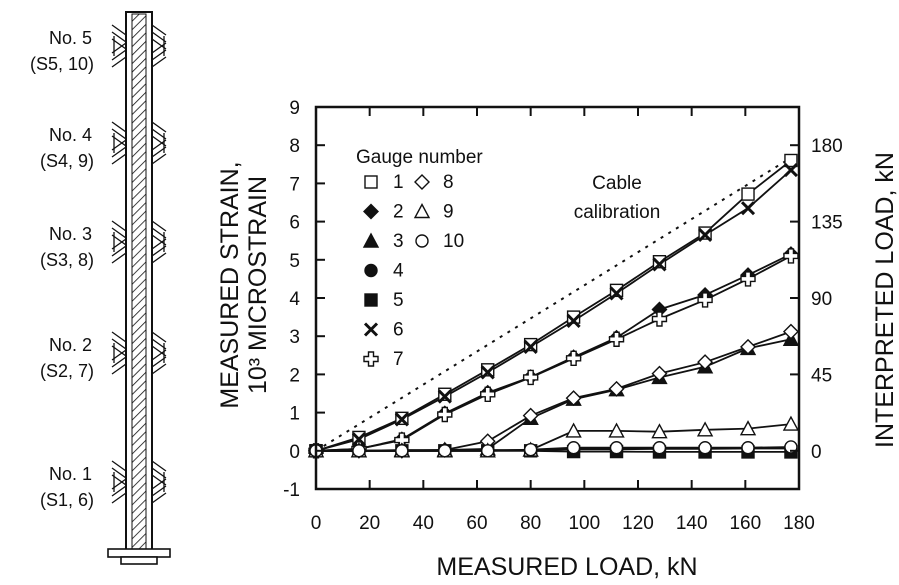 This screenshot has height=585, width=899. Describe the element at coordinates (398, 241) in the screenshot. I see `legend-label-gauge-3: 3` at that location.